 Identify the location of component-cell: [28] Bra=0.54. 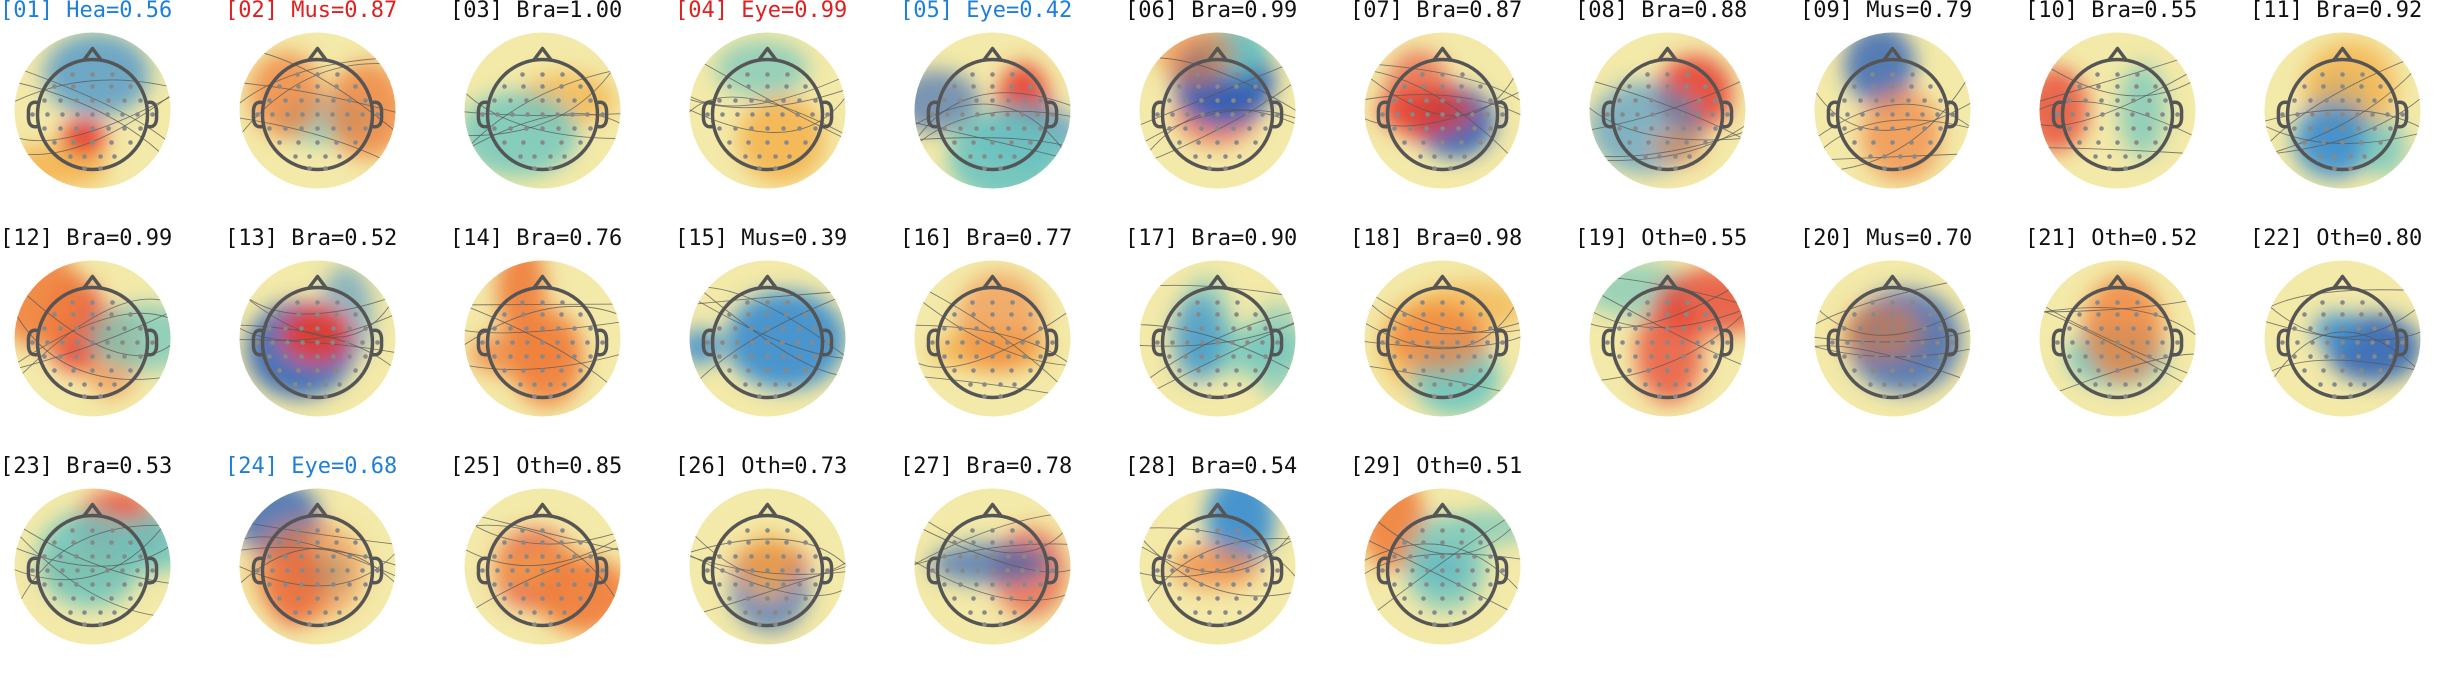
(1237, 565).